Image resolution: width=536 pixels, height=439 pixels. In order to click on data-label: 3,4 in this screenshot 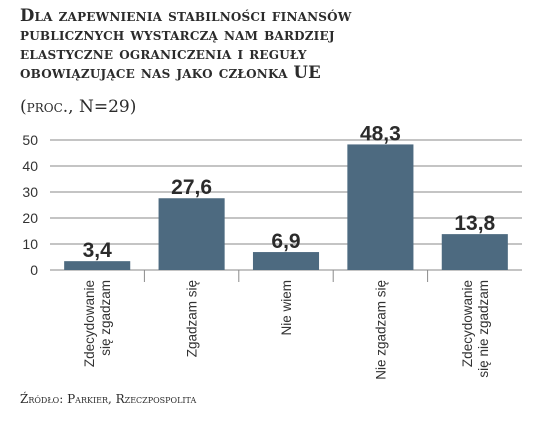, I will do `click(98, 250)`.